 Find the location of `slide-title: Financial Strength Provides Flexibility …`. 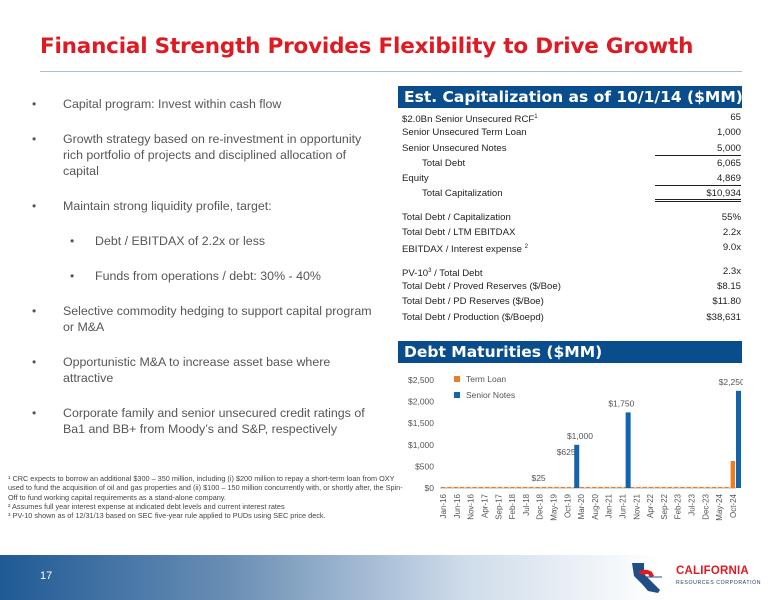

slide-title: Financial Strength Provides Flexibility … is located at coordinates (367, 46).